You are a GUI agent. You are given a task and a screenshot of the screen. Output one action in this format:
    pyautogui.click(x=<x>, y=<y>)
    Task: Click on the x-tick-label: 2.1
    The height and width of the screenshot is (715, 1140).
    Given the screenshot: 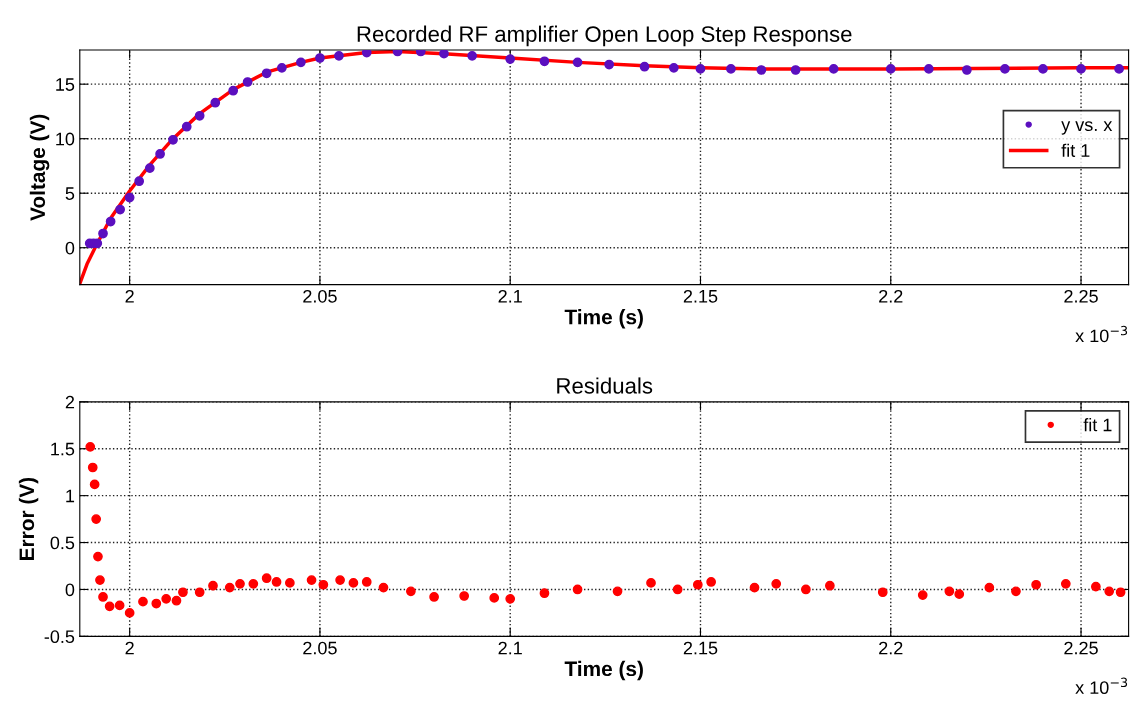 What is the action you would take?
    pyautogui.click(x=510, y=296)
    